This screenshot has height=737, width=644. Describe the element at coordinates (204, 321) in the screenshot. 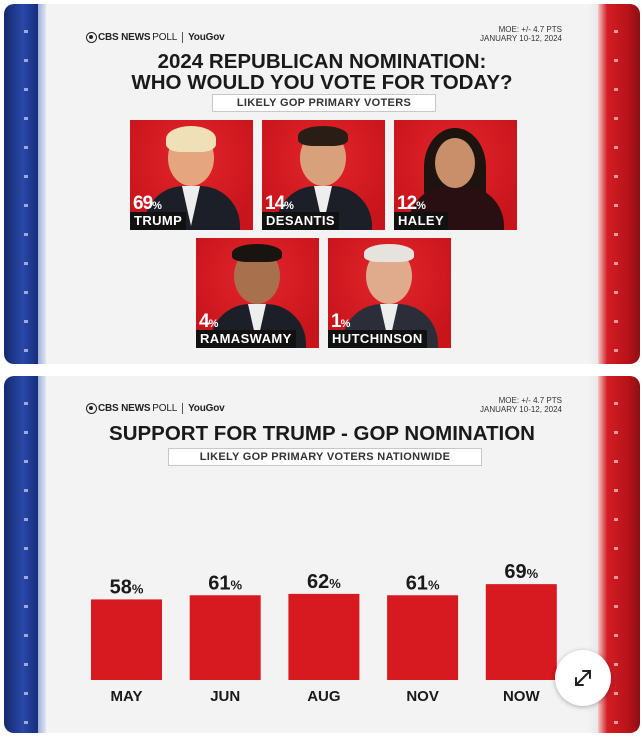

I see `percent-value: 4` at that location.